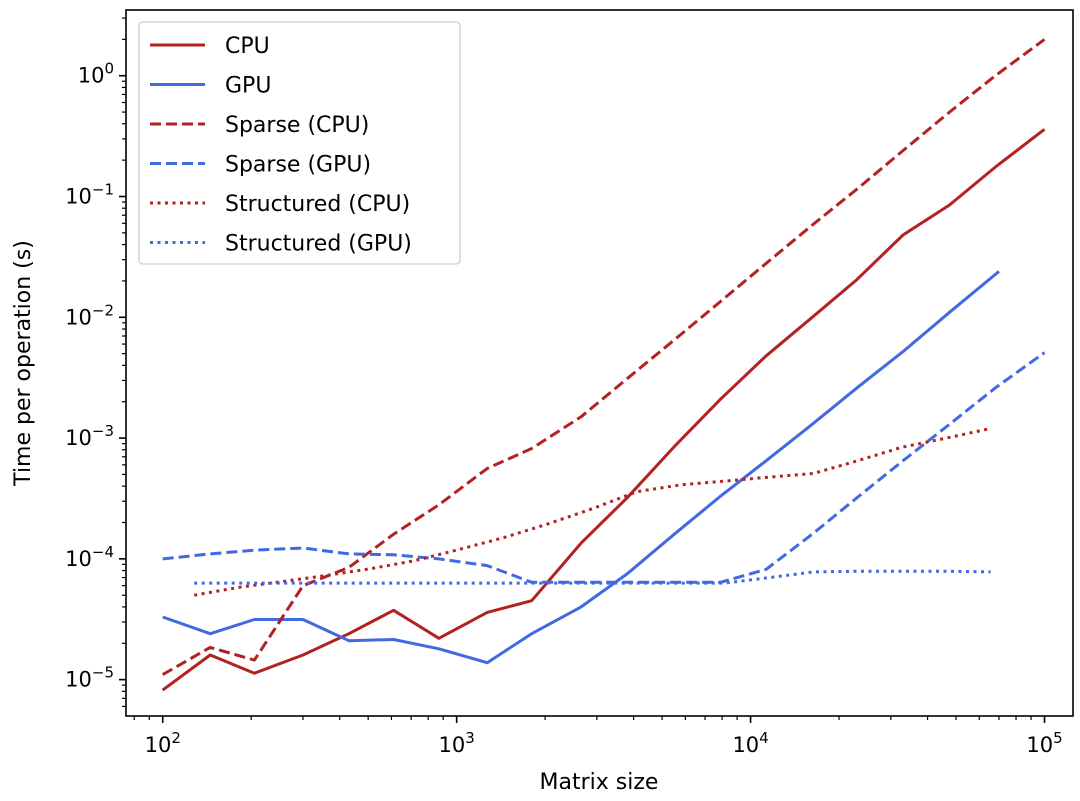 This screenshot has width=1080, height=801. What do you see at coordinates (318, 244) in the screenshot?
I see `legend-label-5: Structured (GPU)` at bounding box center [318, 244].